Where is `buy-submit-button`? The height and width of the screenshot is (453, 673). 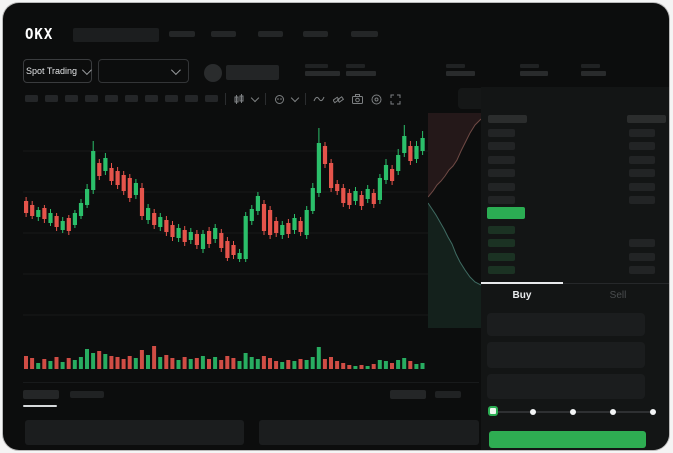 buy-submit-button is located at coordinates (567, 439).